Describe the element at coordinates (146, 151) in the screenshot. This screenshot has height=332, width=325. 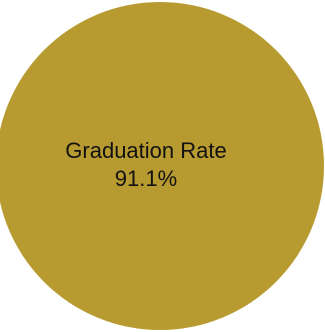
I see `slice-label: Graduation Rate` at that location.